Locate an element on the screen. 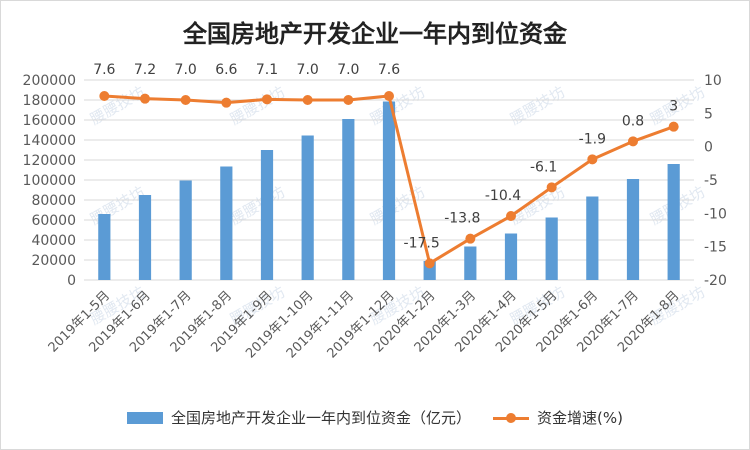 This screenshot has width=750, height=450. data-label: -13.8 is located at coordinates (462, 219).